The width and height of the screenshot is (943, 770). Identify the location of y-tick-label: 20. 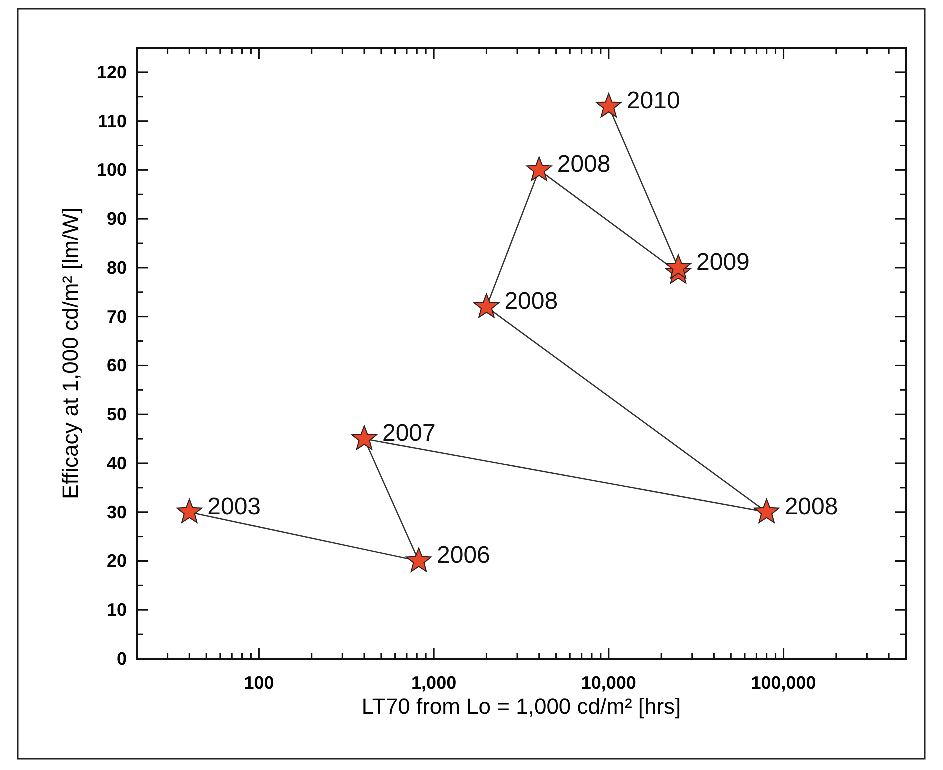
(116, 561).